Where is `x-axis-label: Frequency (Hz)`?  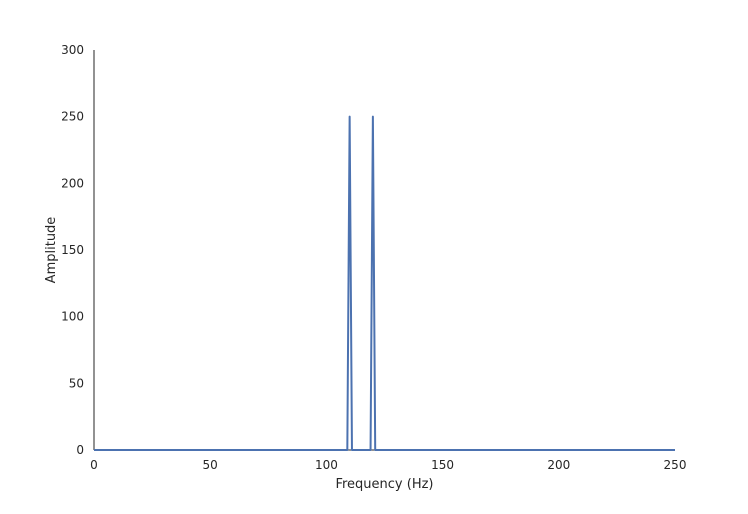
x-axis-label: Frequency (Hz) is located at coordinates (384, 484).